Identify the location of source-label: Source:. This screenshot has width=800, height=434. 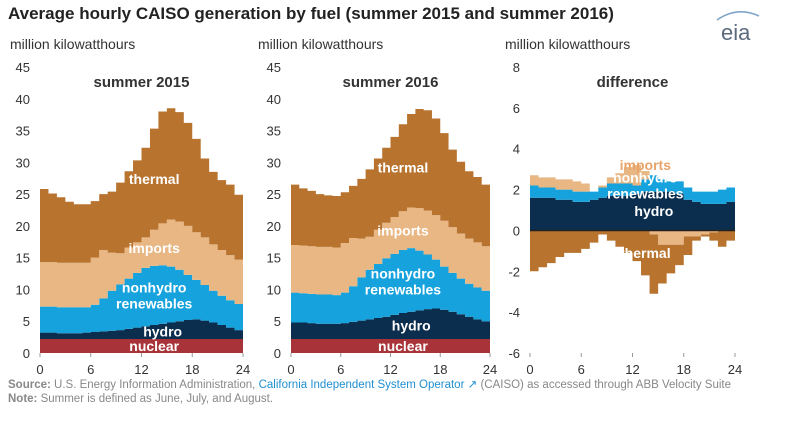
(29, 385).